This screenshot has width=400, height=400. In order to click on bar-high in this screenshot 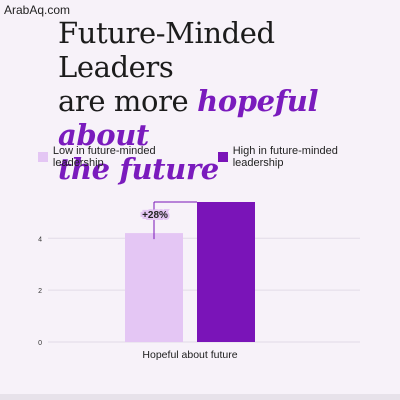, I will do `click(226, 272)`.